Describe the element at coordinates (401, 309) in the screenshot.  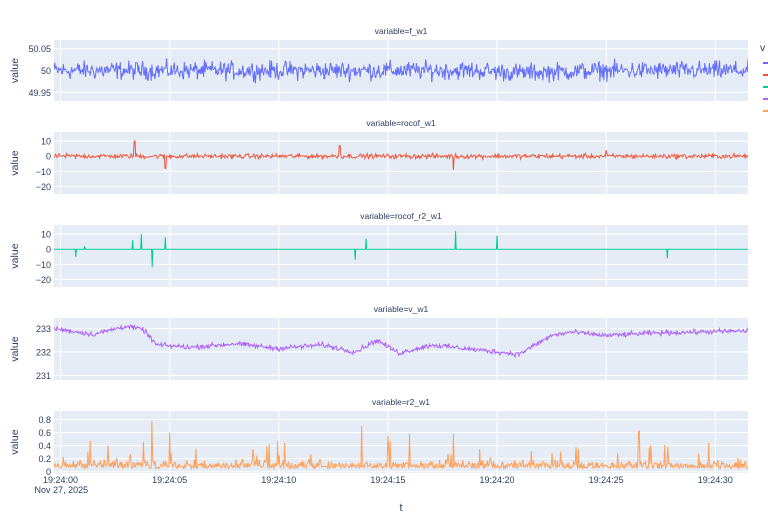
I see `facet-title: variable=v_w1` at that location.